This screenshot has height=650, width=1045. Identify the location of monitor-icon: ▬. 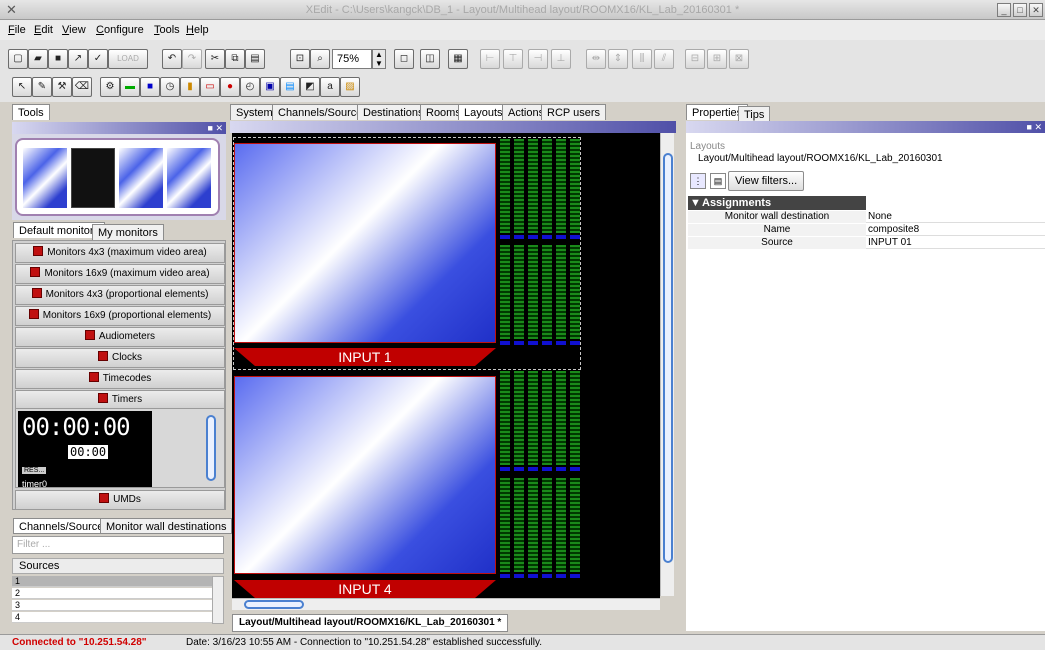
(130, 87).